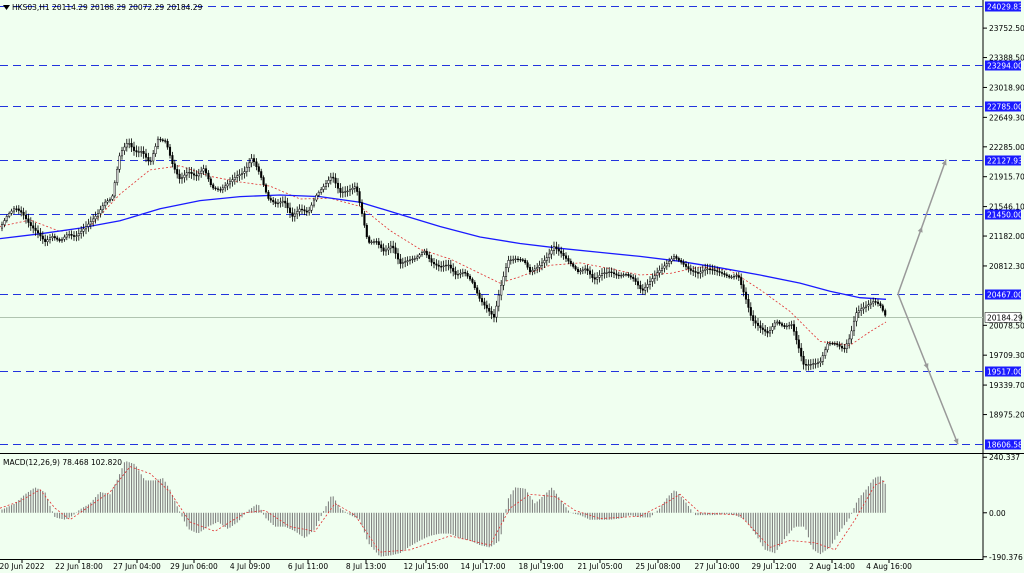 Image resolution: width=1024 pixels, height=573 pixels. What do you see at coordinates (1003, 160) in the screenshot?
I see `level-label-box` at bounding box center [1003, 160].